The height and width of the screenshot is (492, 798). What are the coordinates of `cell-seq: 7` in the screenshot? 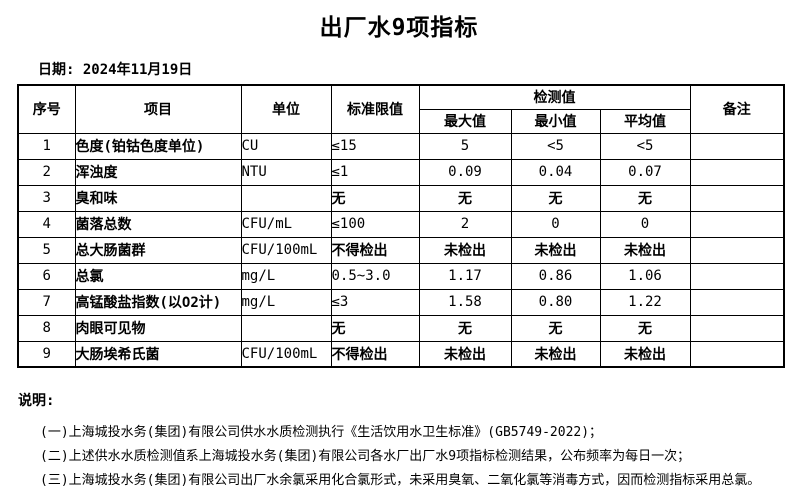 It's located at (46, 302).